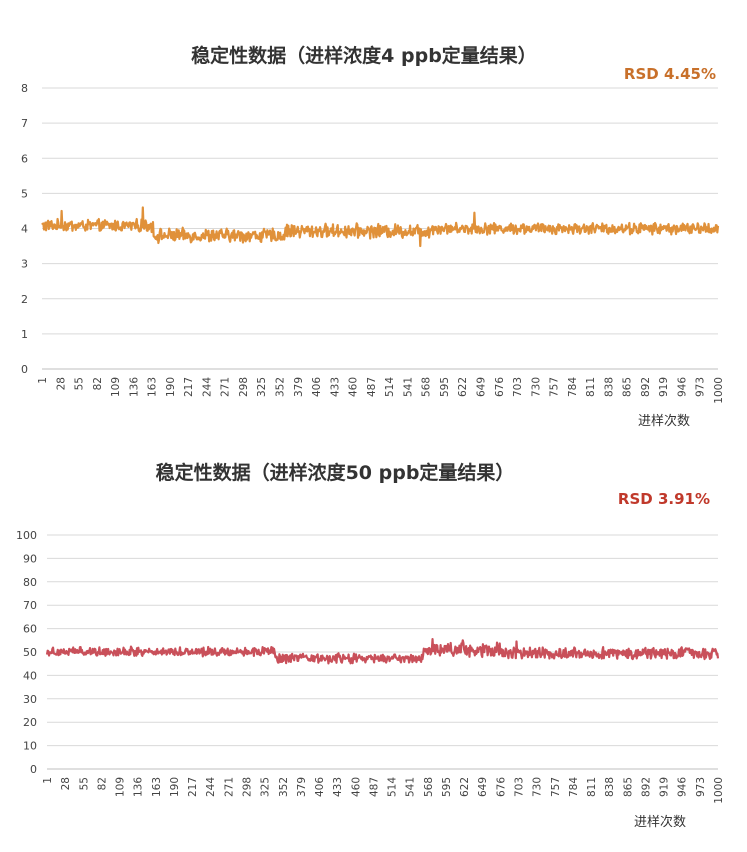 The width and height of the screenshot is (747, 852). Describe the element at coordinates (284, 787) in the screenshot. I see `x-tick-label: 352` at that location.